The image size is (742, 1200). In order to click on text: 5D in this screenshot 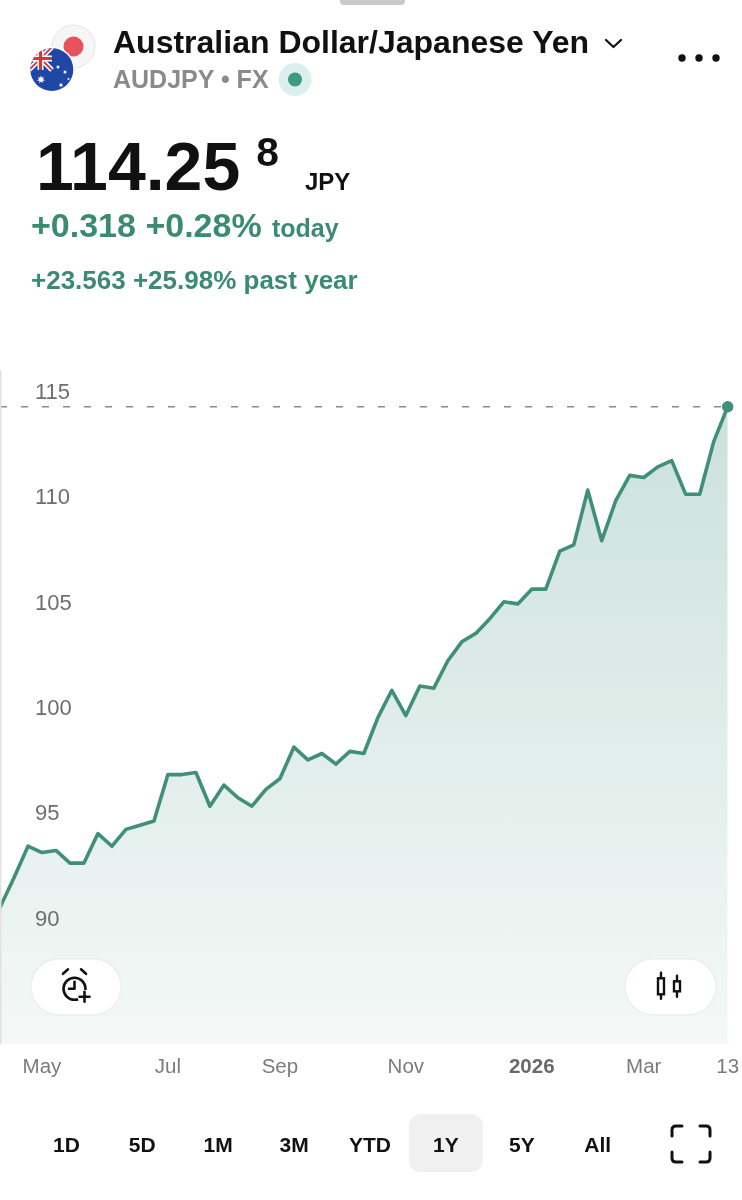, I will do `click(142, 1144)`.